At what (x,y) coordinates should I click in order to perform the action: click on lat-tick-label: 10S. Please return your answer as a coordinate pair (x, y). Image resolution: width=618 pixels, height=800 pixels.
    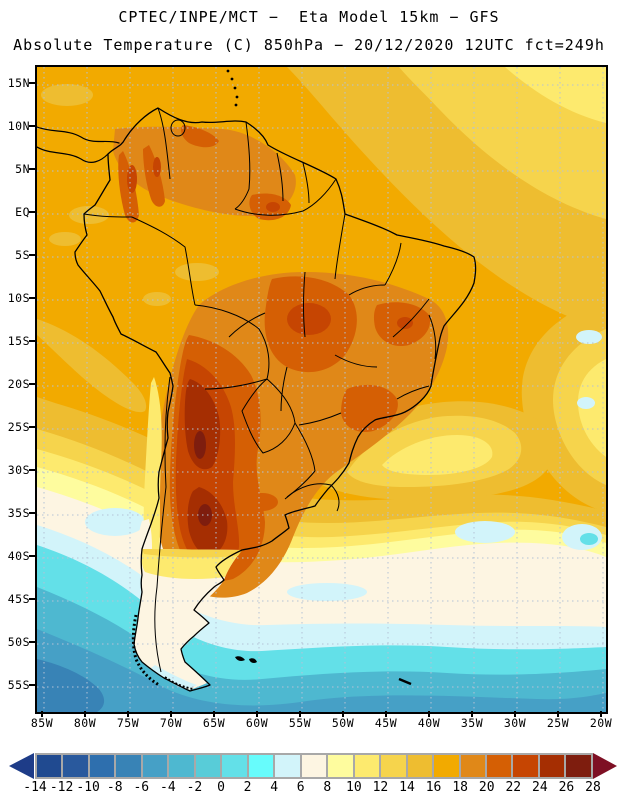
    Looking at the image, I should click on (18, 298).